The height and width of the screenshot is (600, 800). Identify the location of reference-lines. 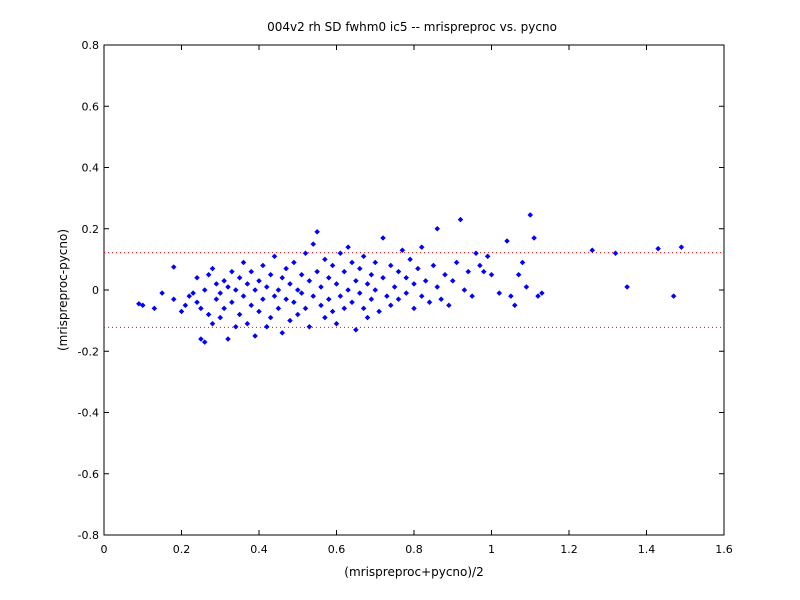
(414, 290).